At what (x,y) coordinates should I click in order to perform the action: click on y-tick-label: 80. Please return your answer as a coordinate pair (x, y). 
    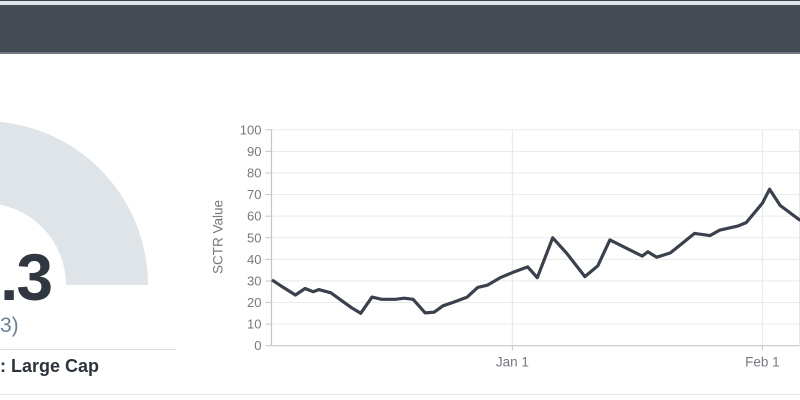
    Looking at the image, I should click on (254, 172).